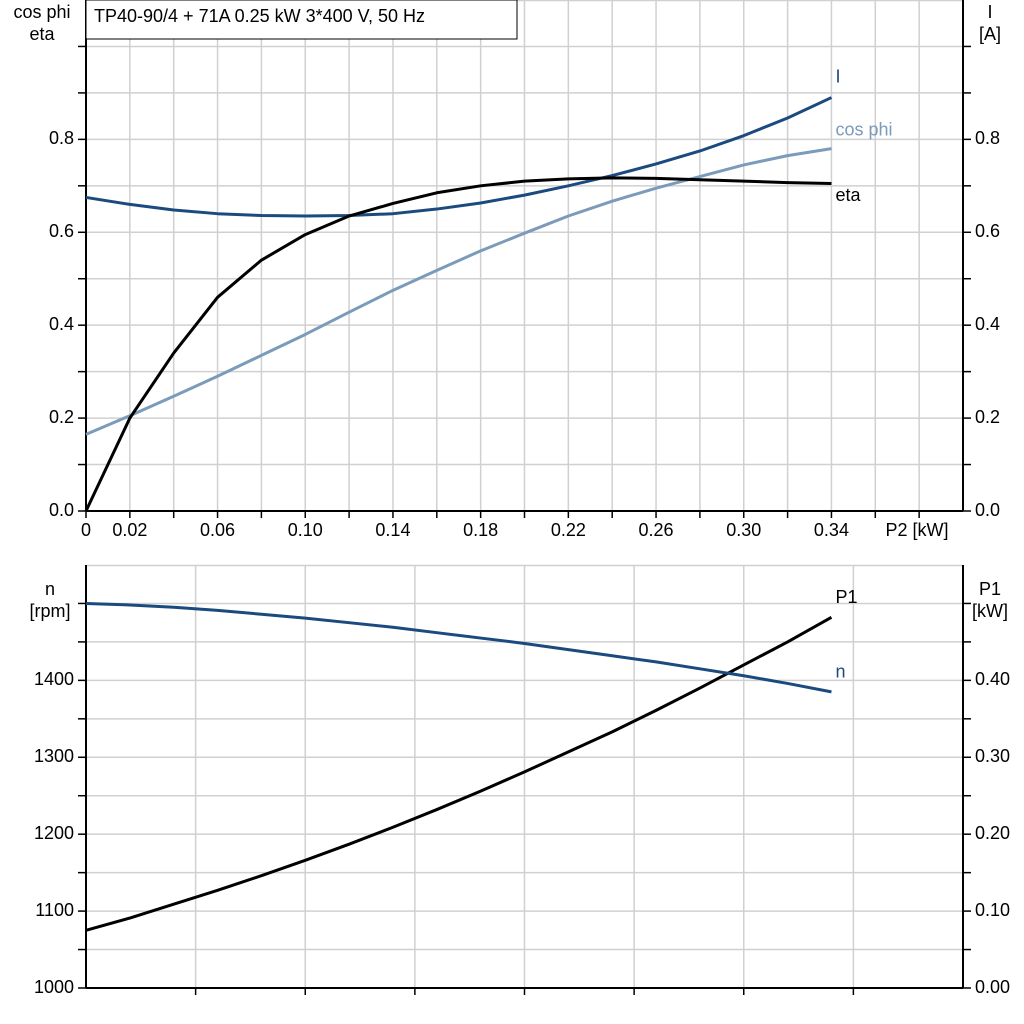  Describe the element at coordinates (568, 530) in the screenshot. I see `x-tick-label: 0.22` at that location.